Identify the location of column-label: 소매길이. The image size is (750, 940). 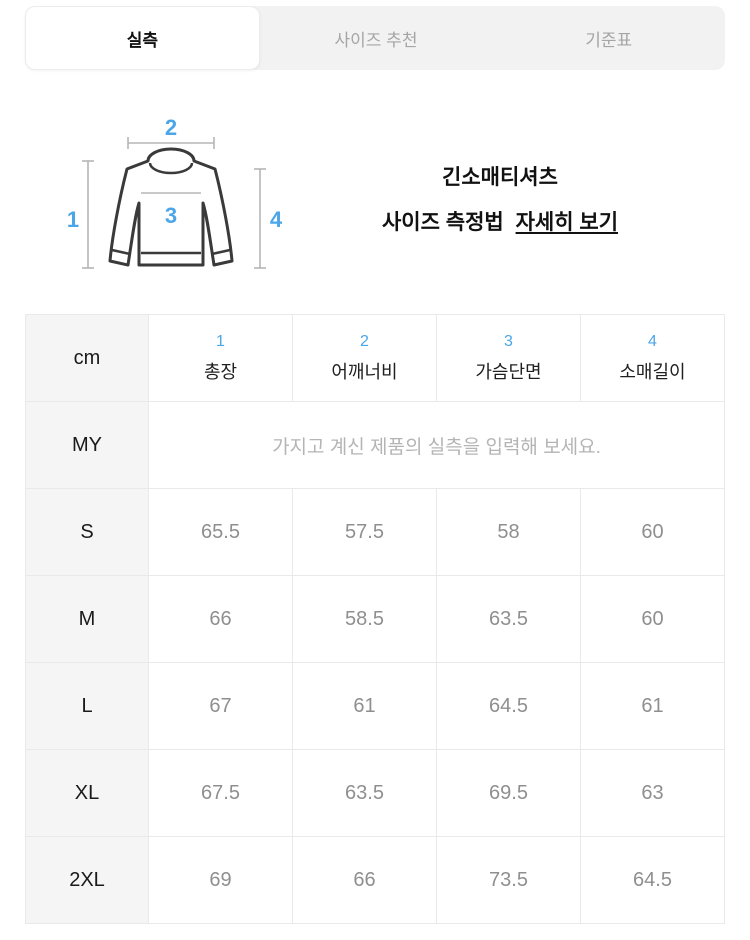
(652, 371).